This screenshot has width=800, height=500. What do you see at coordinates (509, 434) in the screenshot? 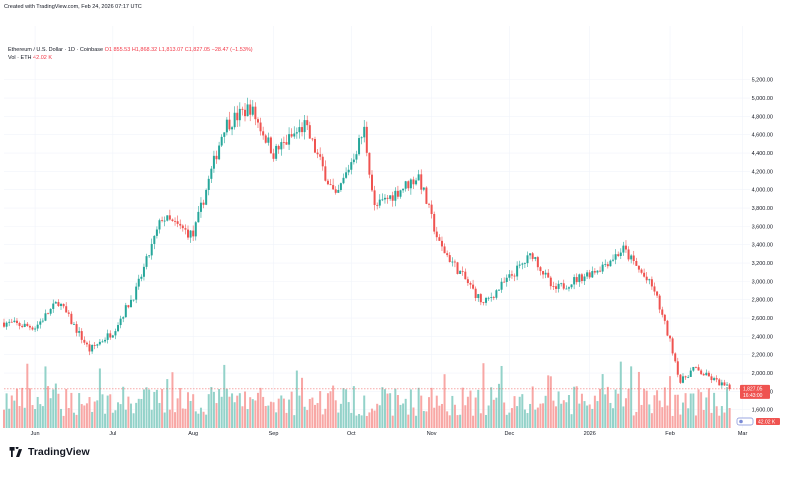
I see `x-tick-label: Dec` at bounding box center [509, 434].